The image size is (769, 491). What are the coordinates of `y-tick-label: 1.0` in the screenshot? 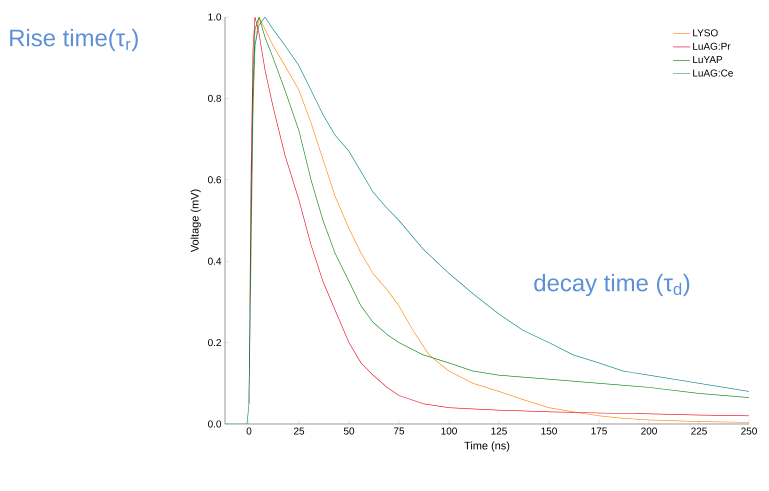 It's located at (215, 17).